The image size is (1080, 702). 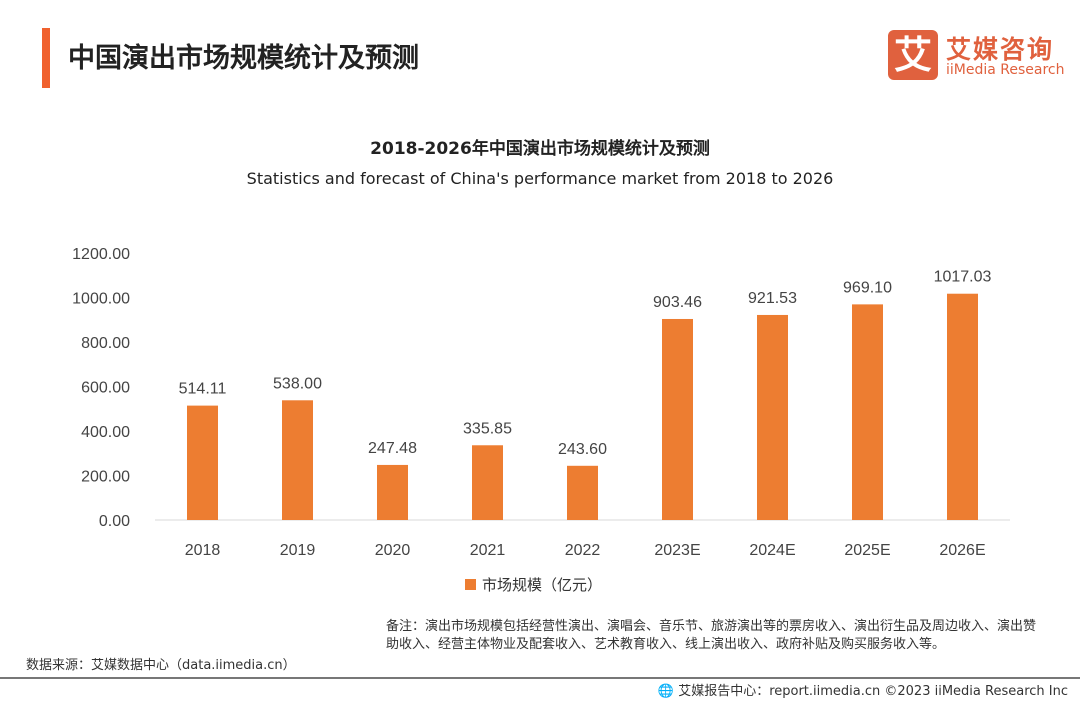 What do you see at coordinates (203, 389) in the screenshot?
I see `data-label: 514.11` at bounding box center [203, 389].